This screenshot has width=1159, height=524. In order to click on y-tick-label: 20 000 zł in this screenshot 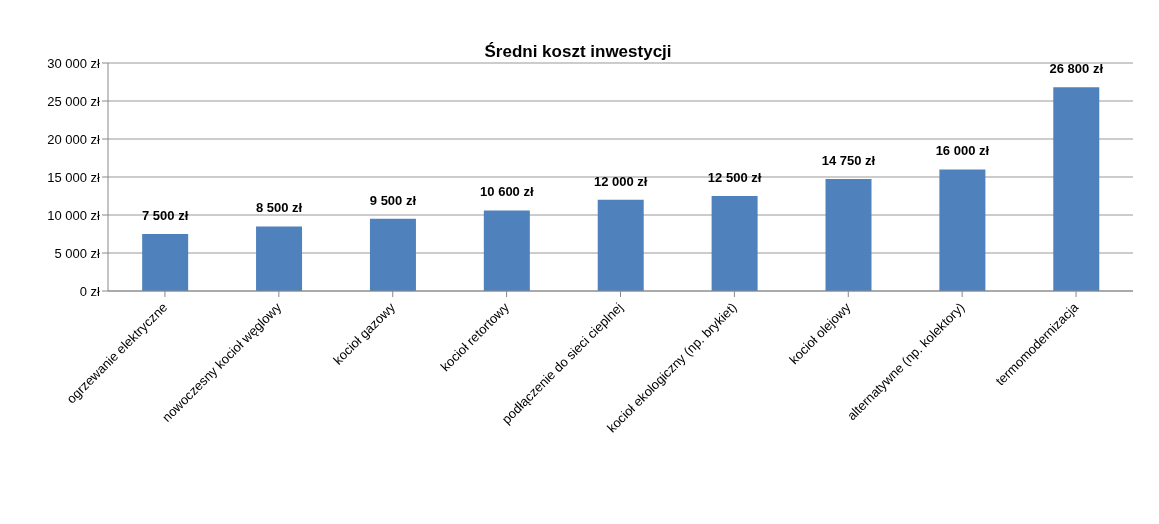, I will do `click(74, 139)`.